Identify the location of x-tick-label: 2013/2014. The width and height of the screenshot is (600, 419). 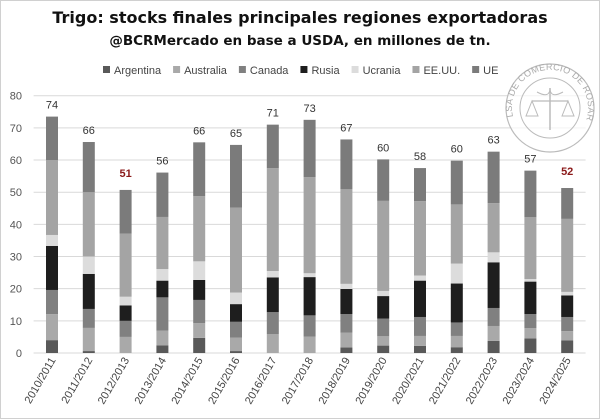
(151, 381).